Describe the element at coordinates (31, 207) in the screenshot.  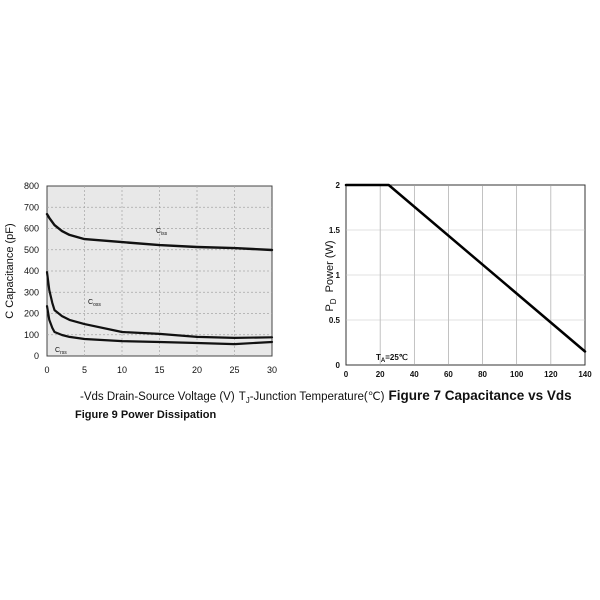
I see `y-tick-label: 700` at that location.